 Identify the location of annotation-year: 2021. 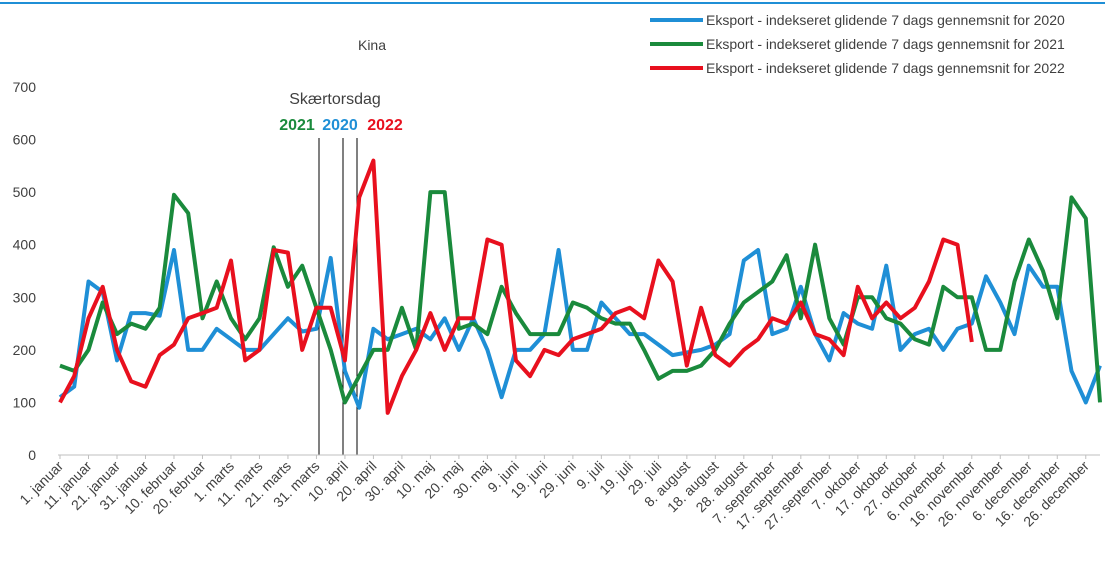
(297, 125).